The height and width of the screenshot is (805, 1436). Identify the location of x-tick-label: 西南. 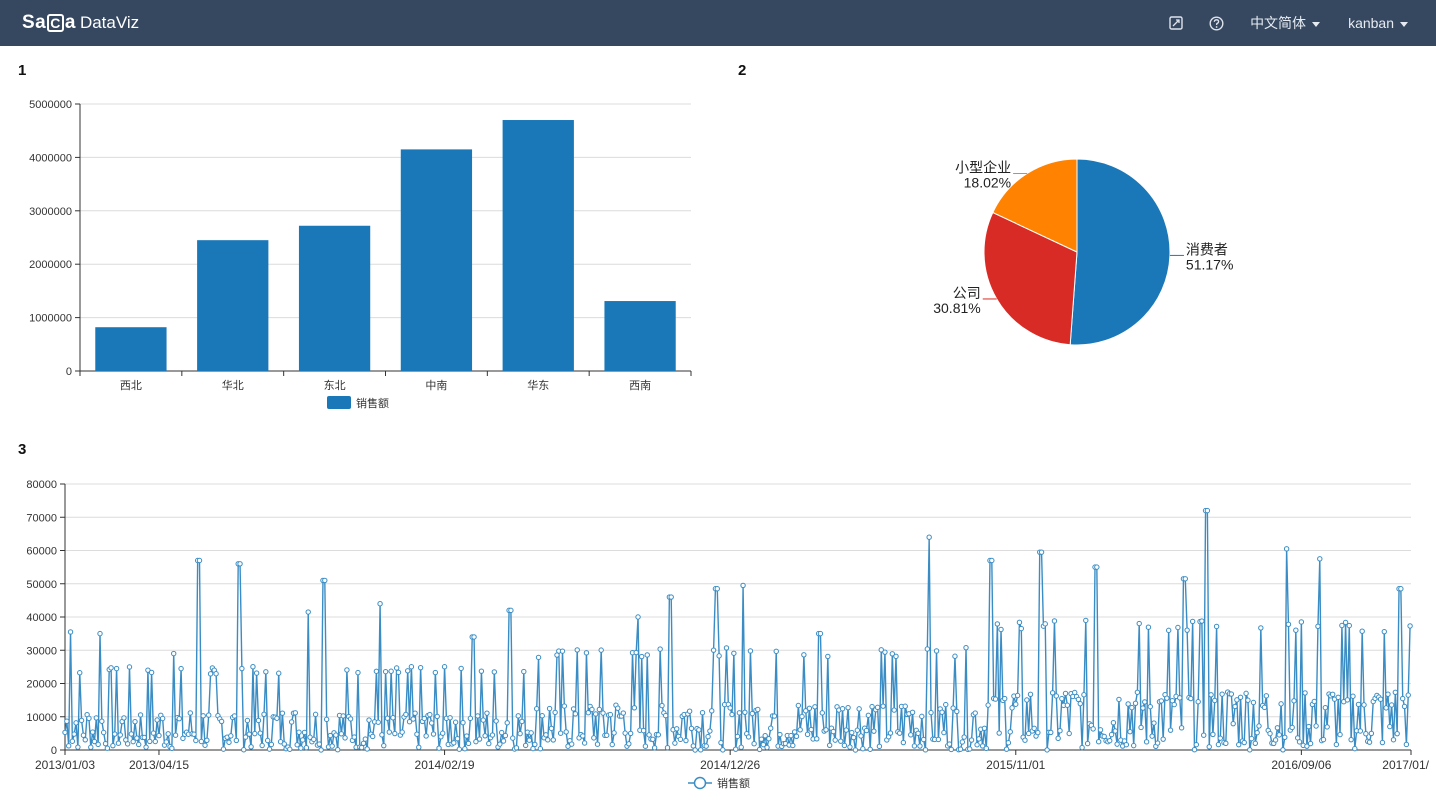
(640, 385).